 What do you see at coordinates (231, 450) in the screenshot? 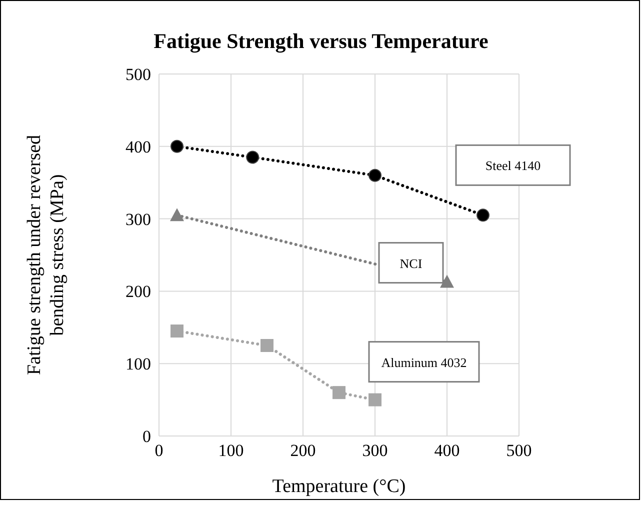
I see `x-tick-label: 100` at bounding box center [231, 450].